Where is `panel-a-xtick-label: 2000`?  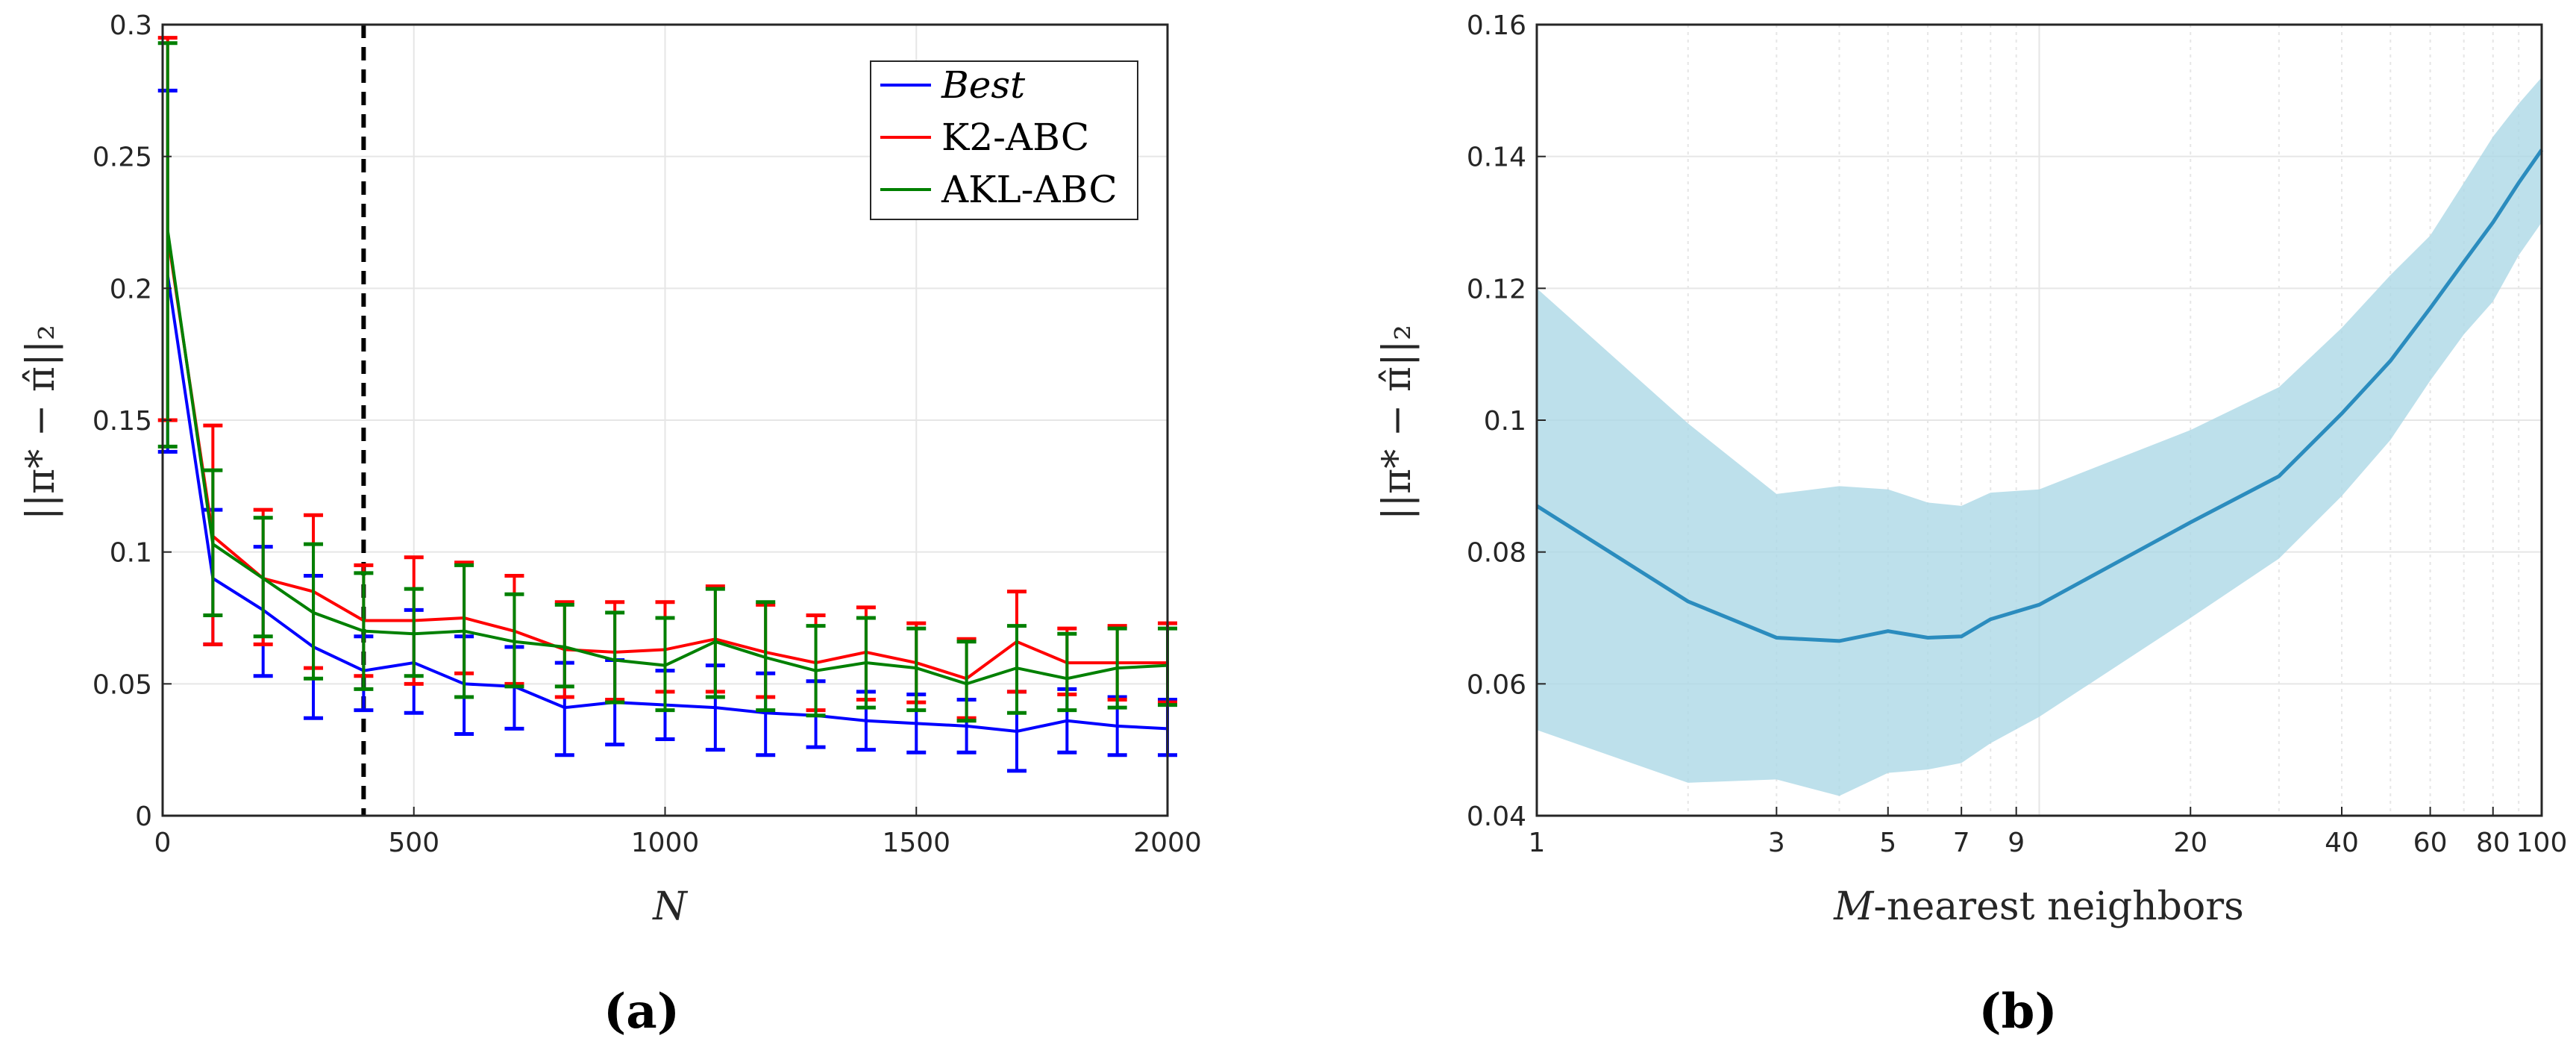
panel-a-xtick-label: 2000 is located at coordinates (1167, 843).